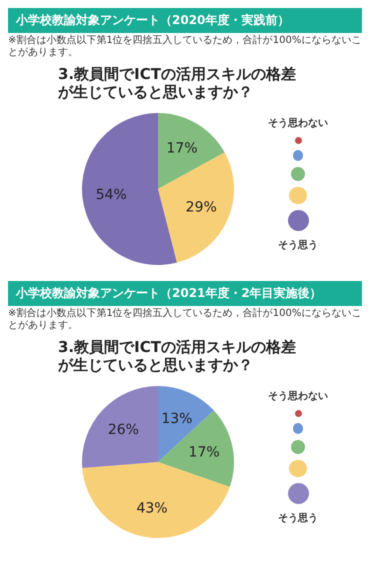 This screenshot has height=569, width=370. I want to click on data-label: 54%, so click(111, 194).